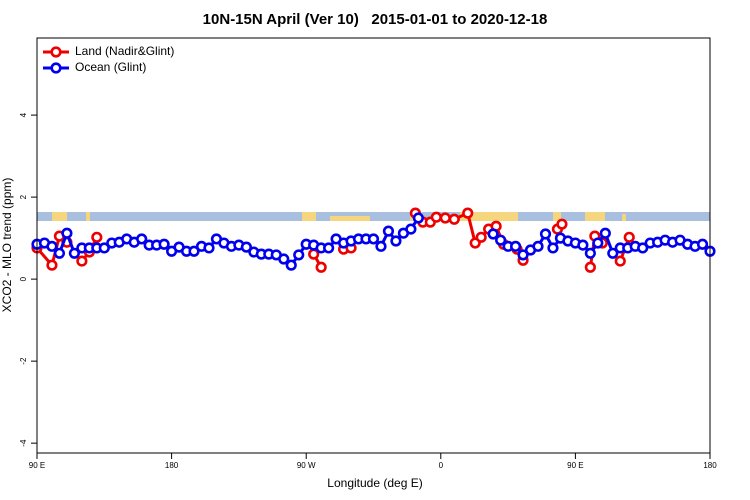 The image size is (750, 500). I want to click on x-axis-label: Longitude (deg E), so click(374, 483).